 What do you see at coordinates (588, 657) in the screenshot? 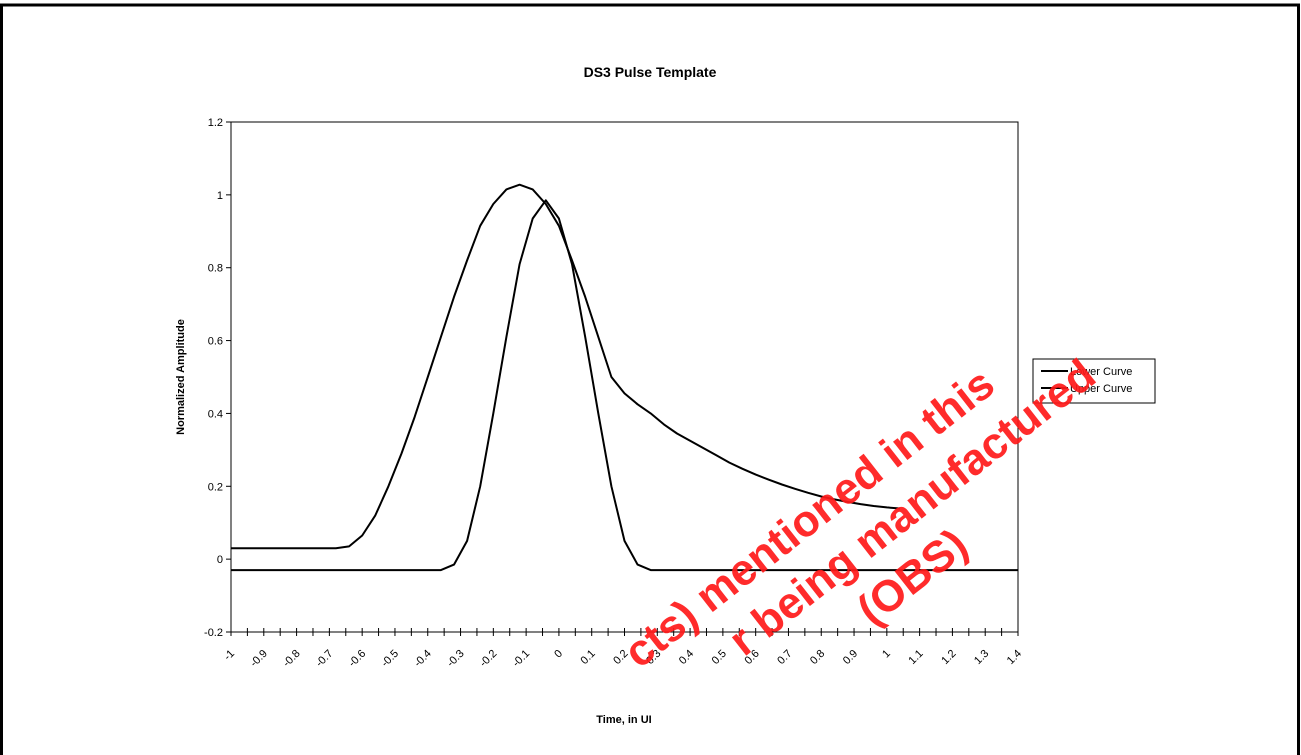
I see `x-tick-label: 0.1` at bounding box center [588, 657].